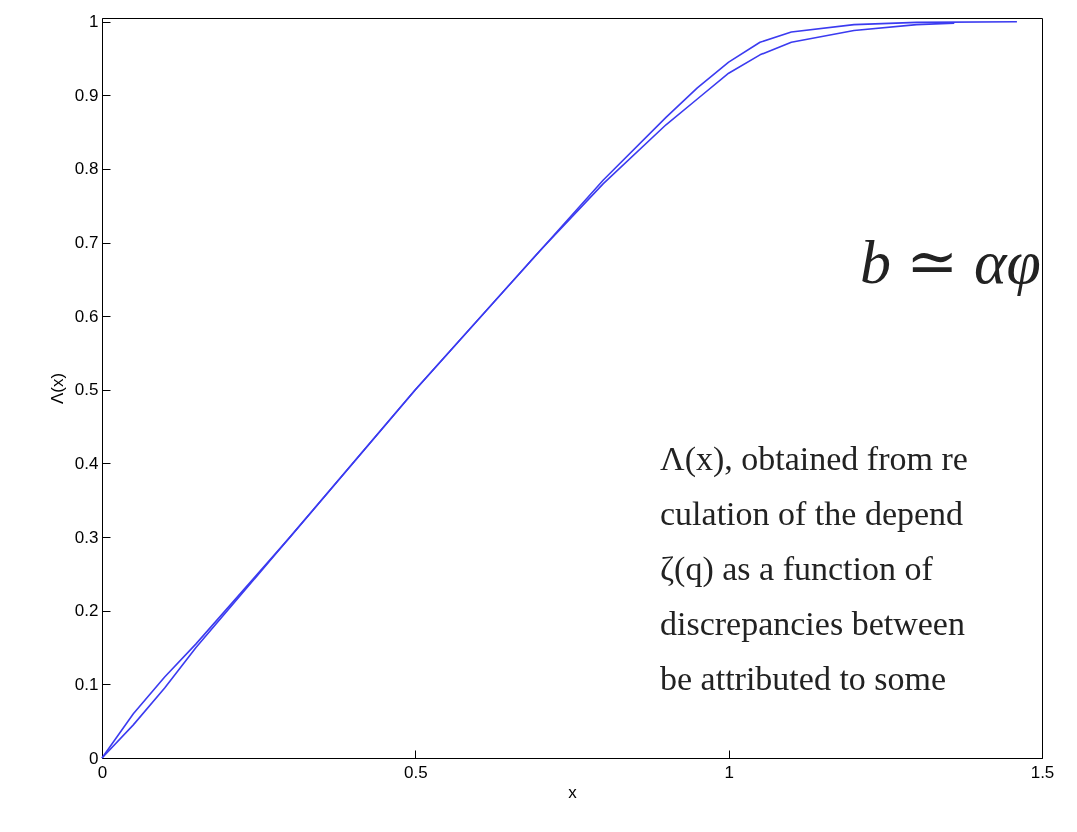 Image resolution: width=1077 pixels, height=832 pixels. I want to click on y-tick-label: 0.1, so click(86, 684).